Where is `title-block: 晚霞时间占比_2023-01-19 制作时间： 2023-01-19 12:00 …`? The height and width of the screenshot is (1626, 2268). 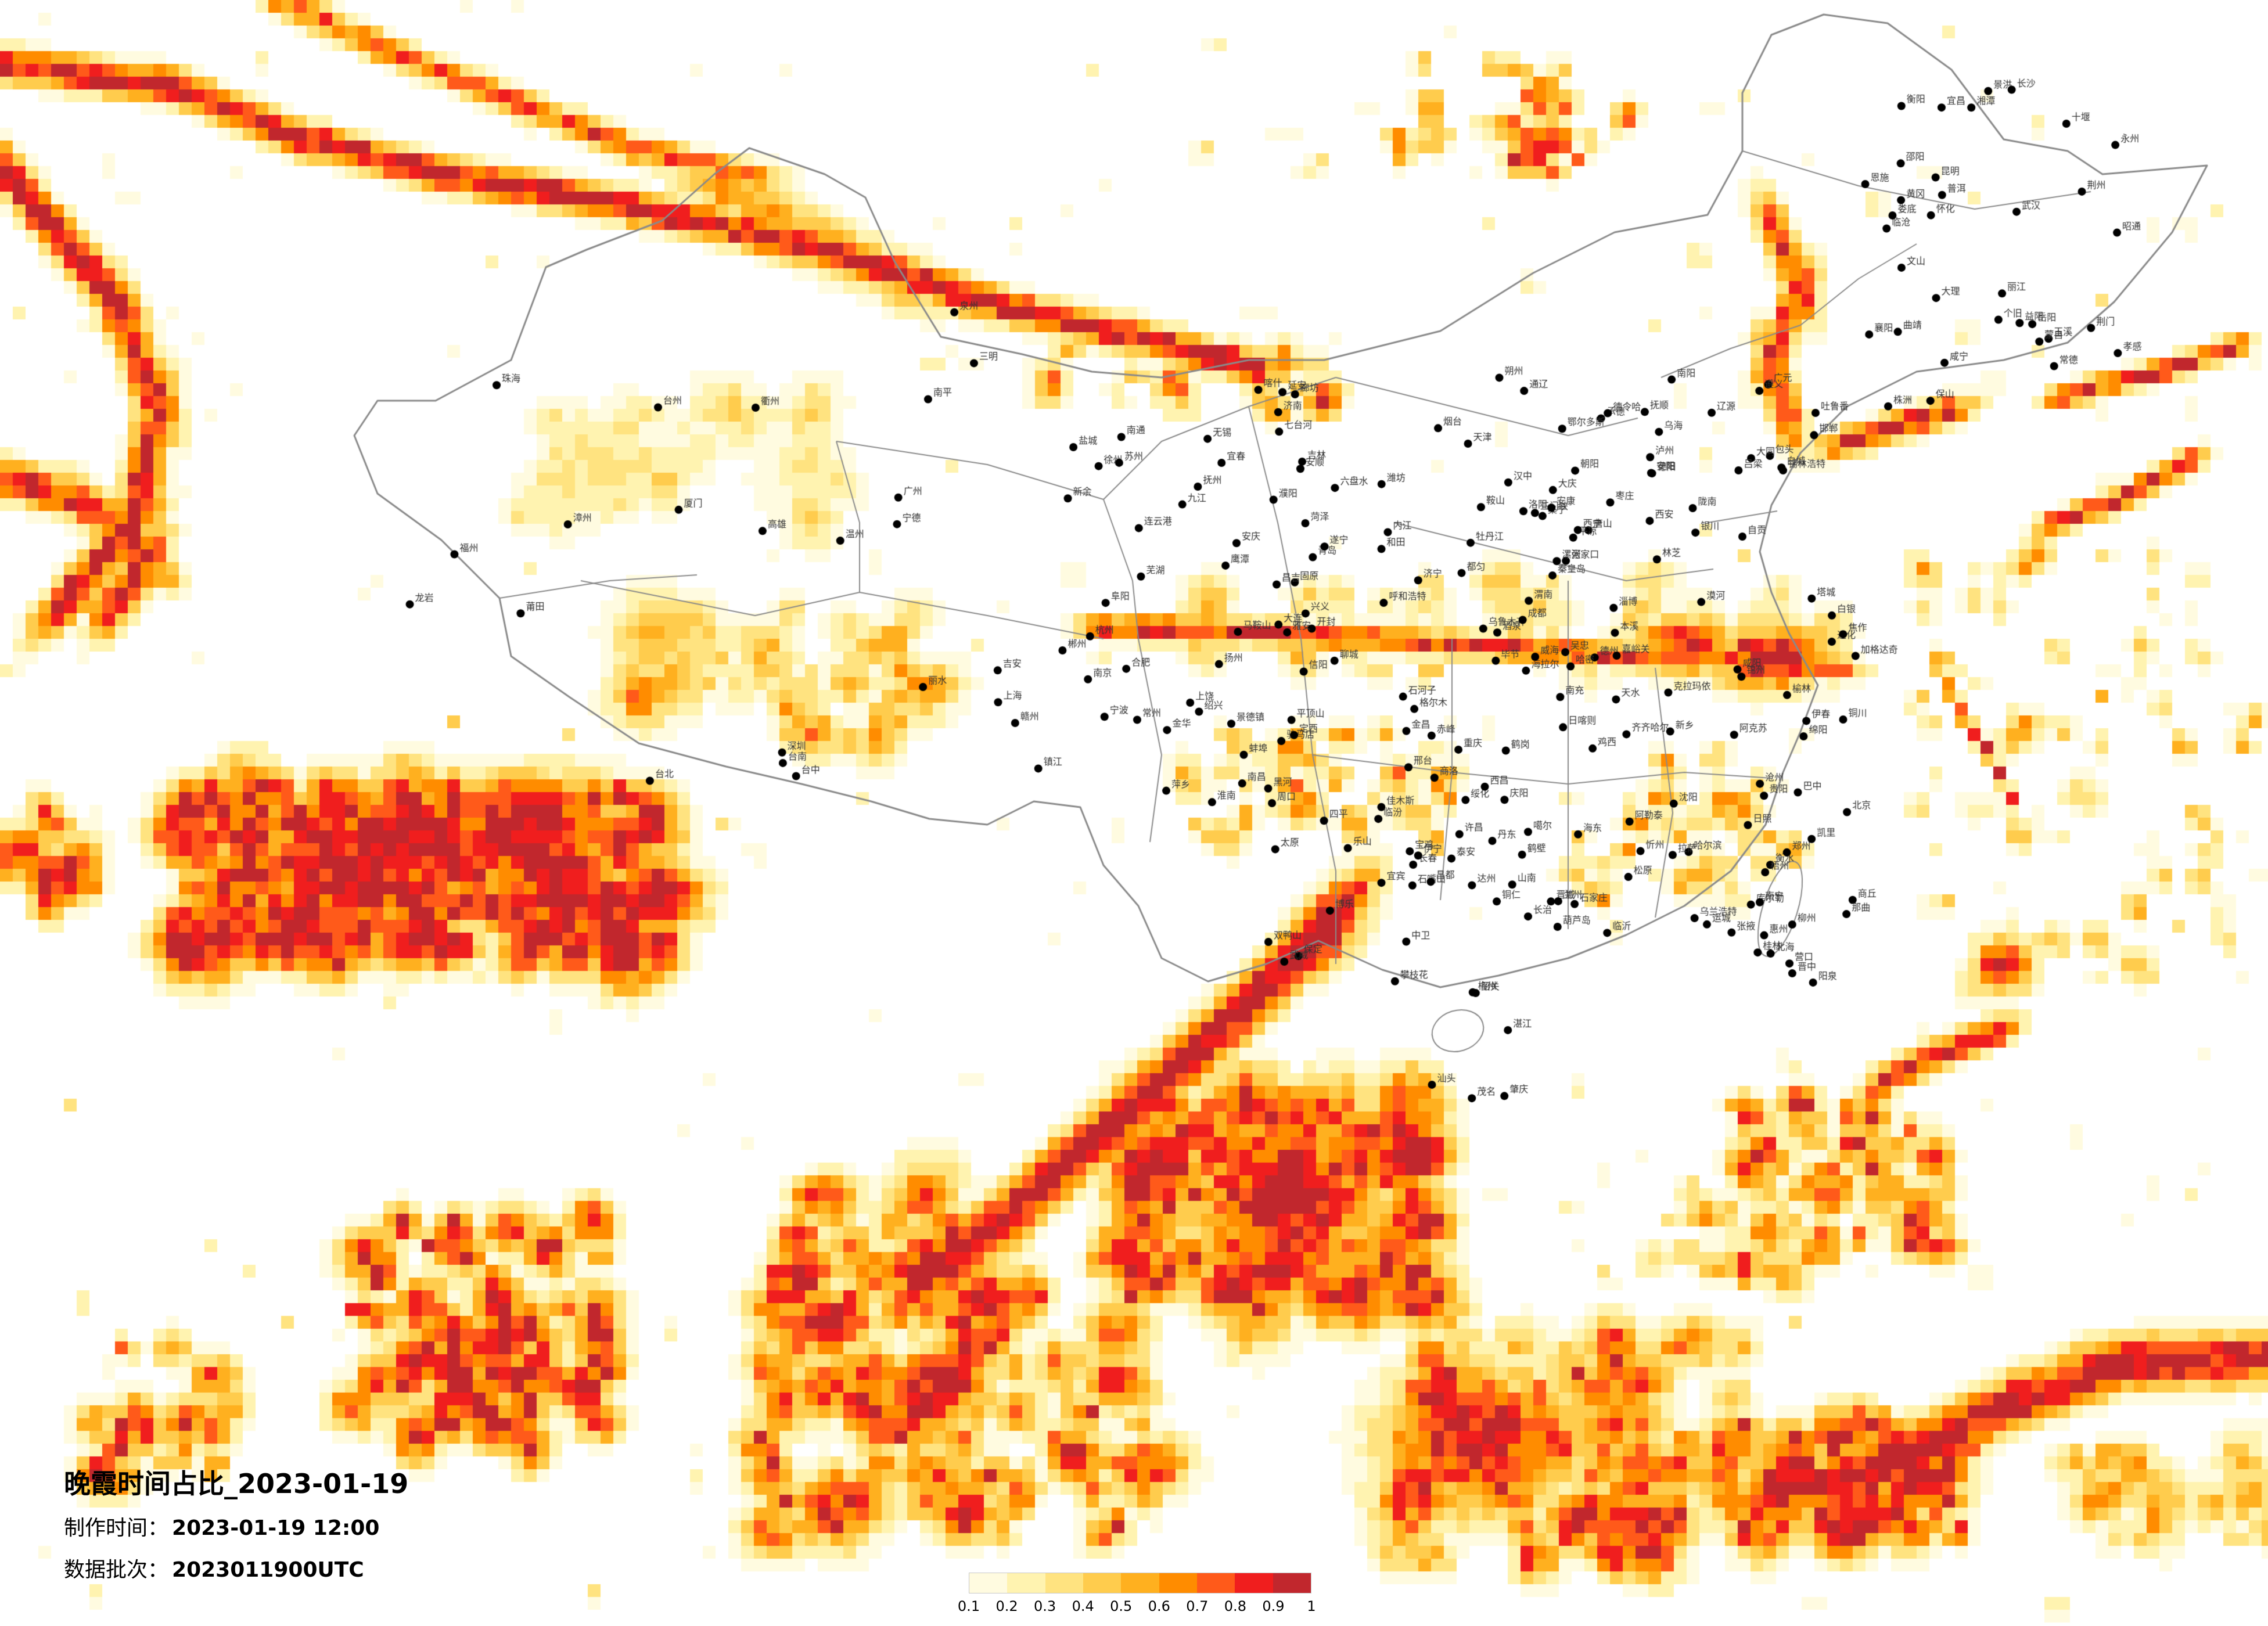
title-block: 晚霞时间占比_2023-01-19 制作时间： 2023-01-19 12:00 … is located at coordinates (236, 1525).